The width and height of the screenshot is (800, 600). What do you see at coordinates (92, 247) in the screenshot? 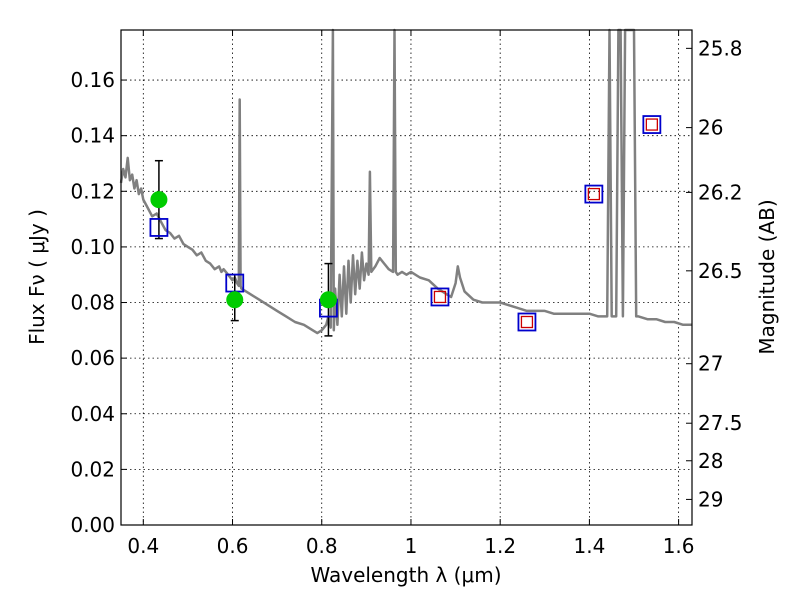
I see `y-tick-label: 0.10` at bounding box center [92, 247].